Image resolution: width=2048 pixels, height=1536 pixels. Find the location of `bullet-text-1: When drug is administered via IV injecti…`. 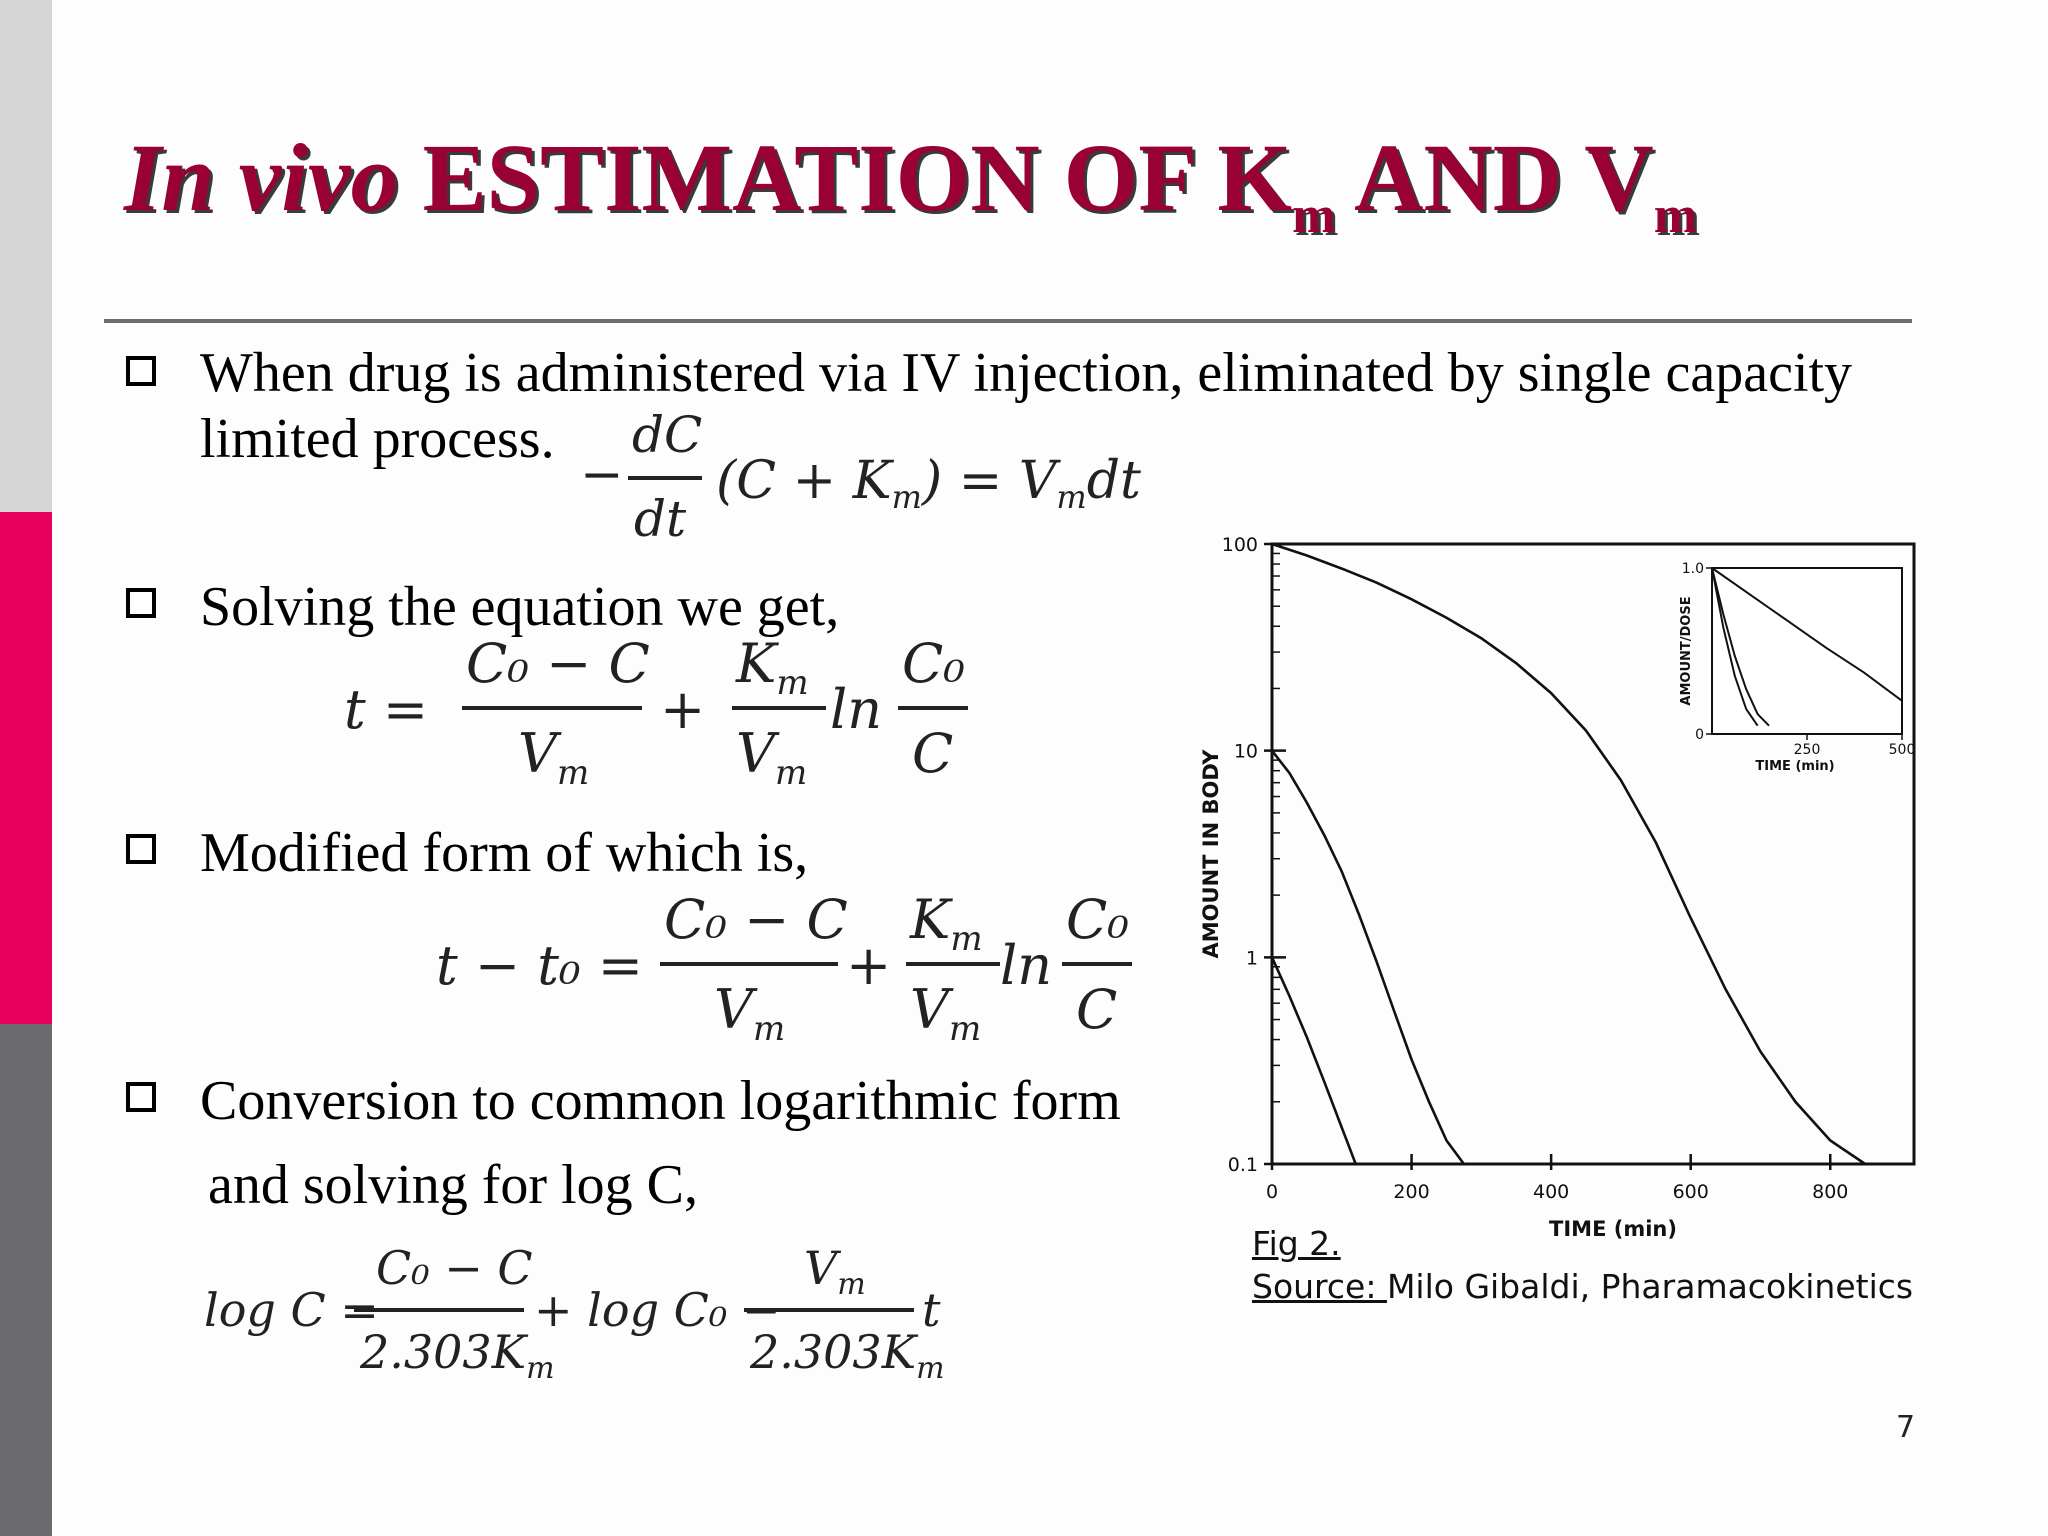

bullet-text-1: When drug is administered via IV injecti… is located at coordinates (1026, 406).